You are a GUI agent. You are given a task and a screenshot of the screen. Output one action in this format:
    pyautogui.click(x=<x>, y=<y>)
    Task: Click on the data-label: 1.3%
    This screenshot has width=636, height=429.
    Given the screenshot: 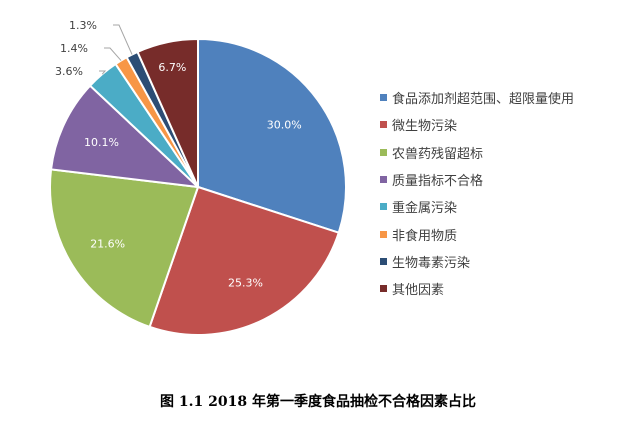 What is the action you would take?
    pyautogui.click(x=83, y=25)
    